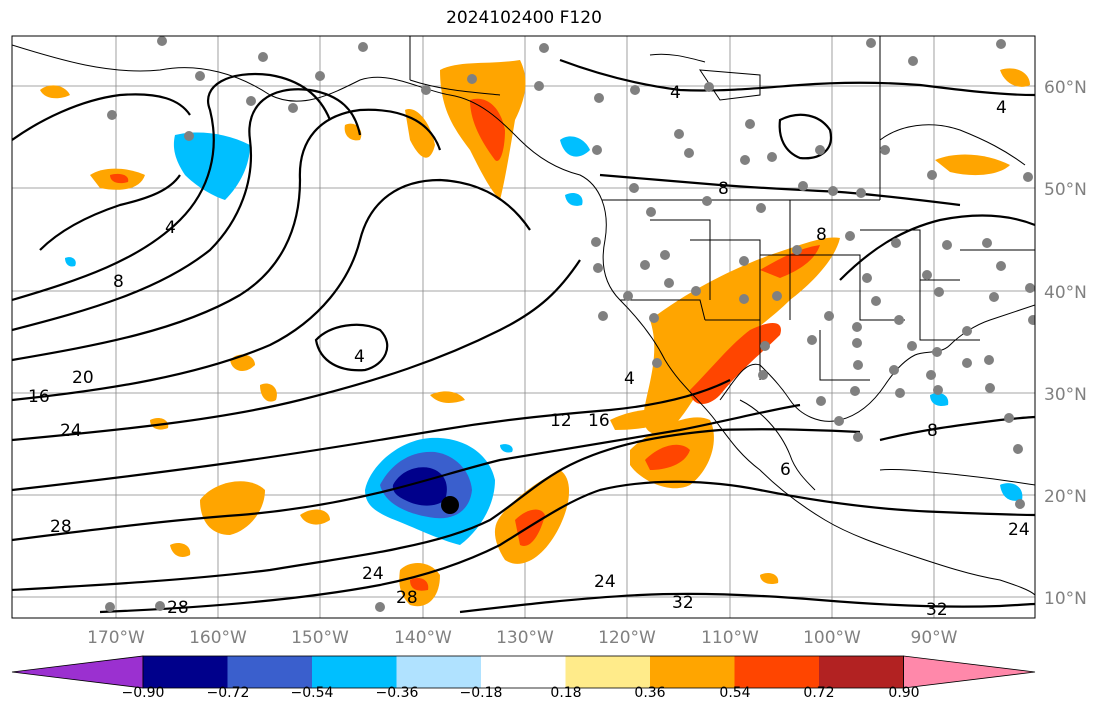  I want to click on colorbar-label: 0.18, so click(565, 693).